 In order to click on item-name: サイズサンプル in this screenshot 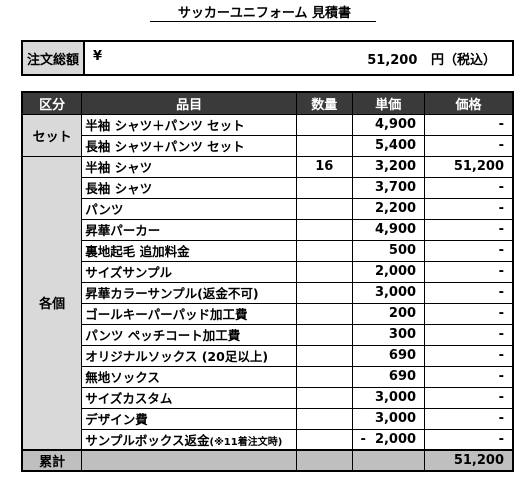, I will do `click(189, 271)`.